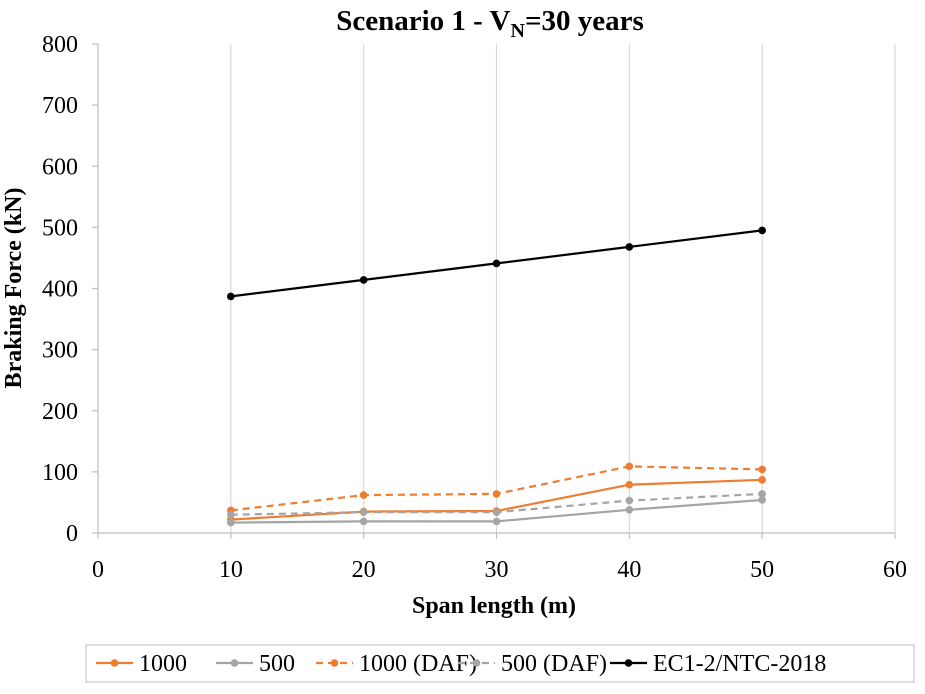 This screenshot has width=925, height=694. I want to click on y-axis-label: Braking Force (kN), so click(14, 288).